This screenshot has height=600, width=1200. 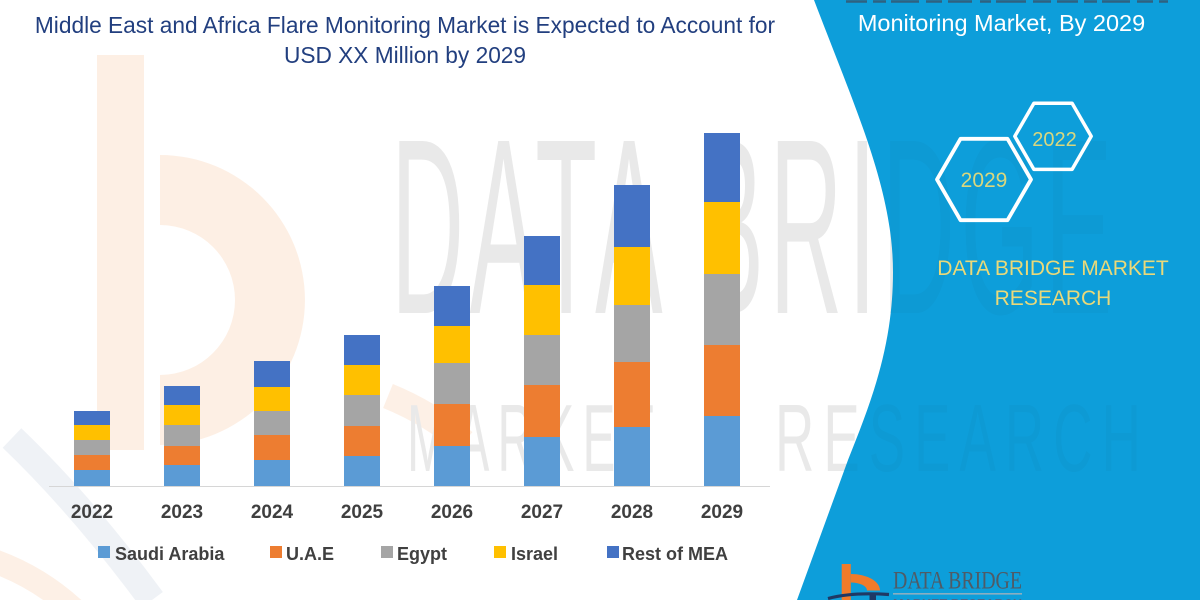 I want to click on svg-text: DATA BRIDGE MARKET, so click(x=1053, y=268).